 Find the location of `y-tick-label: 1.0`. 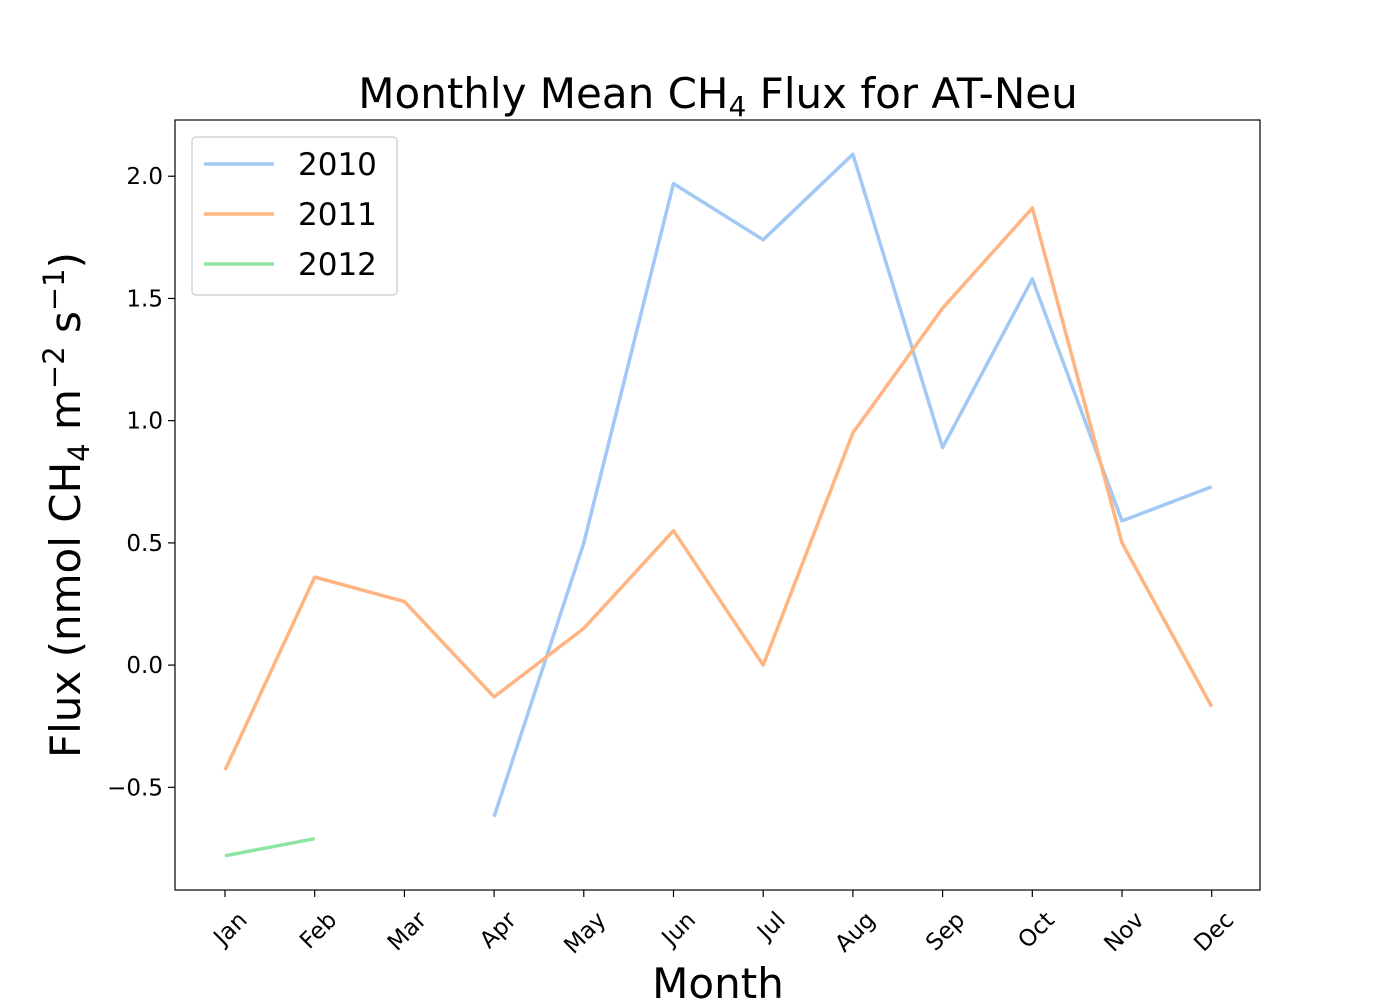

y-tick-label: 1.0 is located at coordinates (144, 422).